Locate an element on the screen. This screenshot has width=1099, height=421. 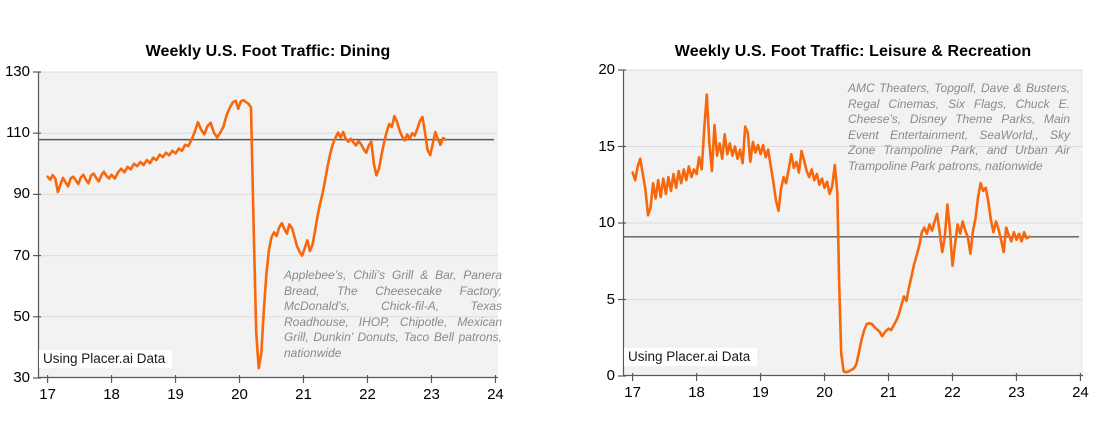
y-tick-label: 70 is located at coordinates (21, 255).